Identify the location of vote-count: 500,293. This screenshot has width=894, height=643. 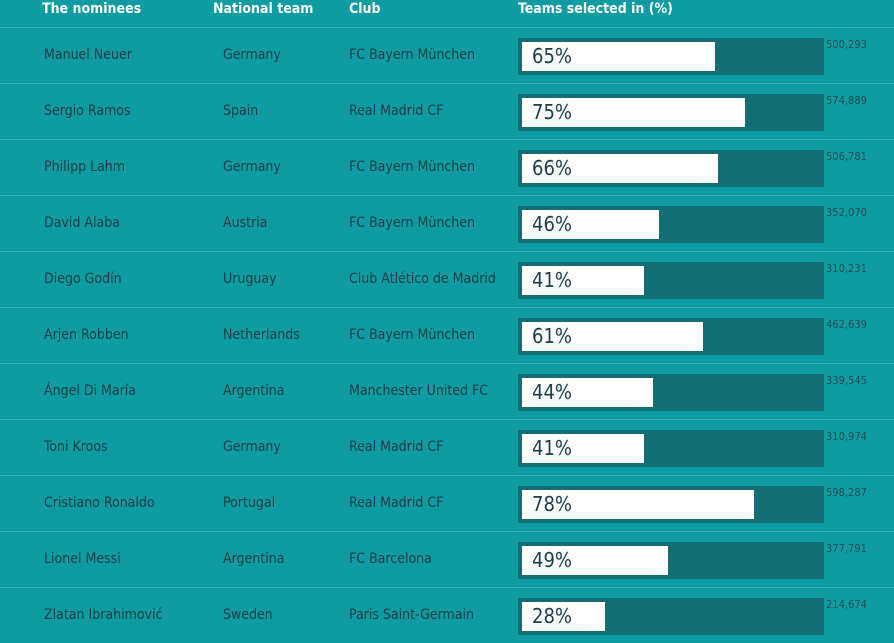
(846, 44).